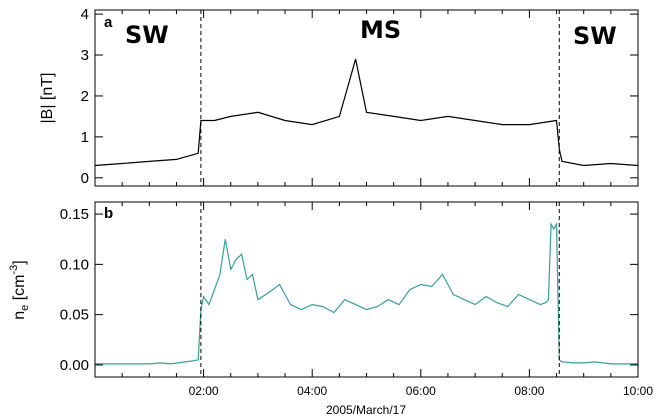  What do you see at coordinates (108, 22) in the screenshot?
I see `panel-a-label: a` at bounding box center [108, 22].